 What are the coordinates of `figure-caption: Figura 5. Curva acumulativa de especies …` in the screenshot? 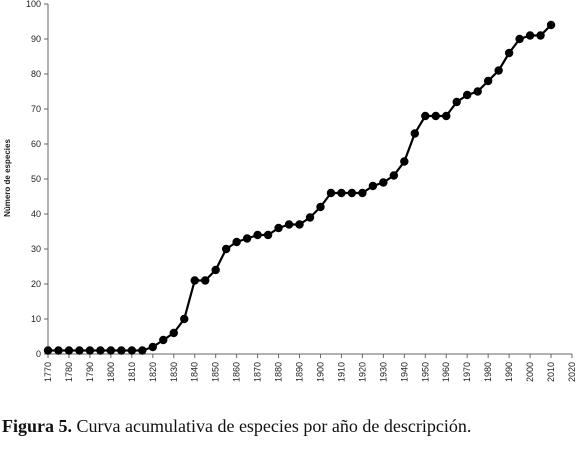 It's located at (289, 426).